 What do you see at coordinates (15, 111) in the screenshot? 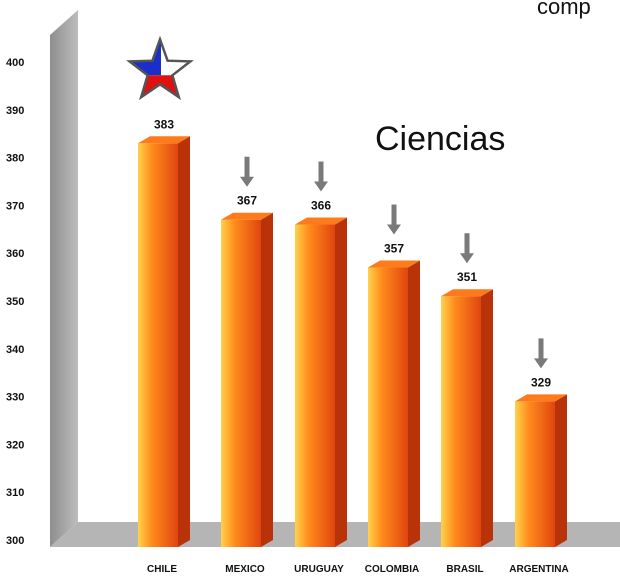
I see `y-tick-label: 390` at bounding box center [15, 111].